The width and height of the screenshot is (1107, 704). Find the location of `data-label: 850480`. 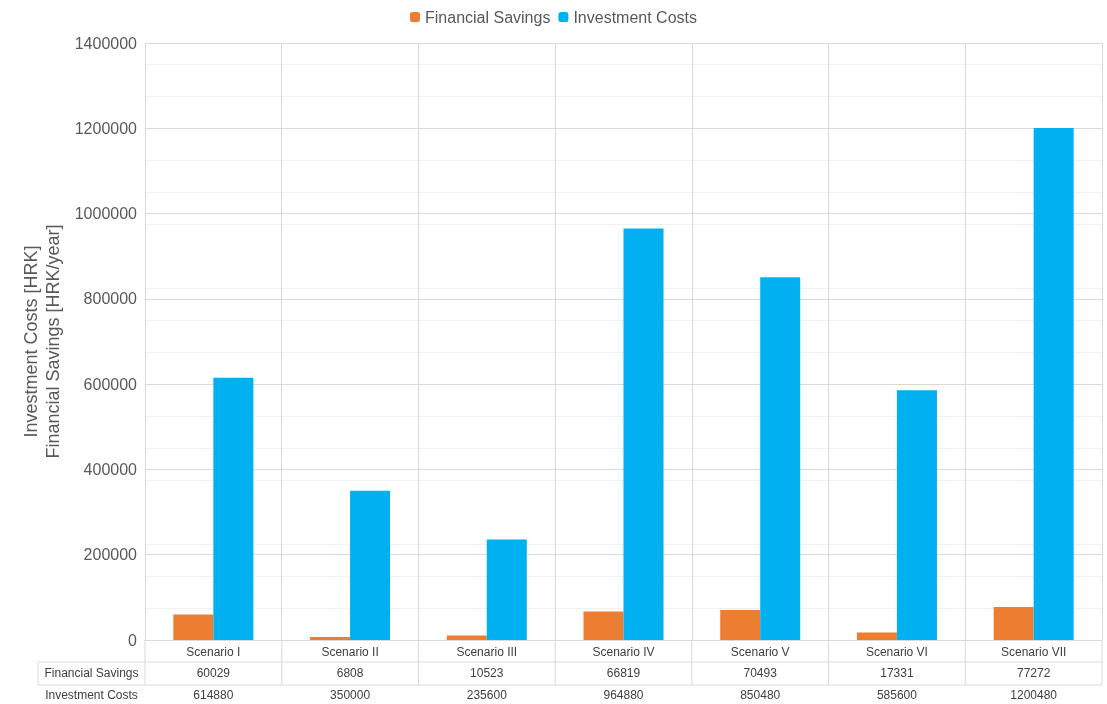

data-label: 850480 is located at coordinates (760, 695).